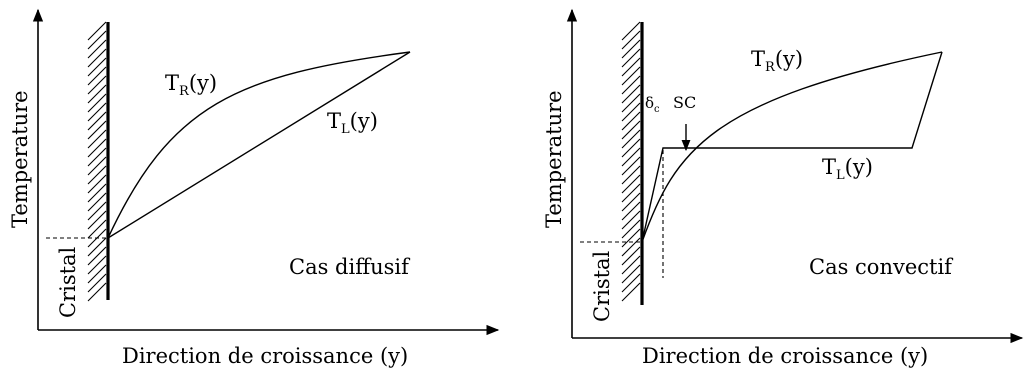 The width and height of the screenshot is (1027, 371). I want to click on right-label-delta: δc, so click(652, 104).